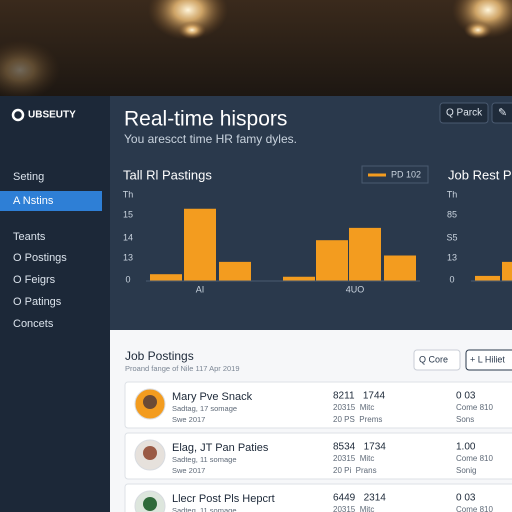 This screenshot has height=512, width=512. What do you see at coordinates (451, 237) in the screenshot?
I see `axis-label: S5` at bounding box center [451, 237].